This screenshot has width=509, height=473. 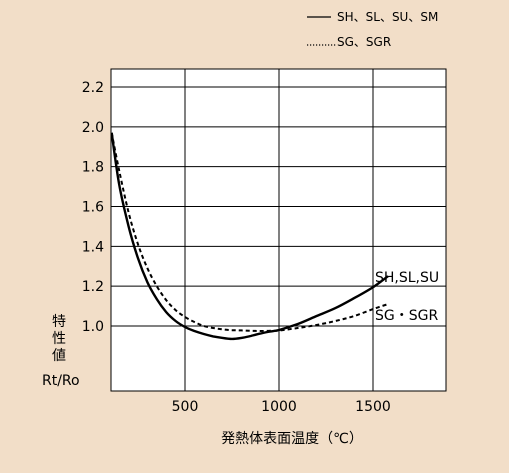 What do you see at coordinates (59, 339) in the screenshot?
I see `ylabel-char-2: 性` at bounding box center [59, 339].